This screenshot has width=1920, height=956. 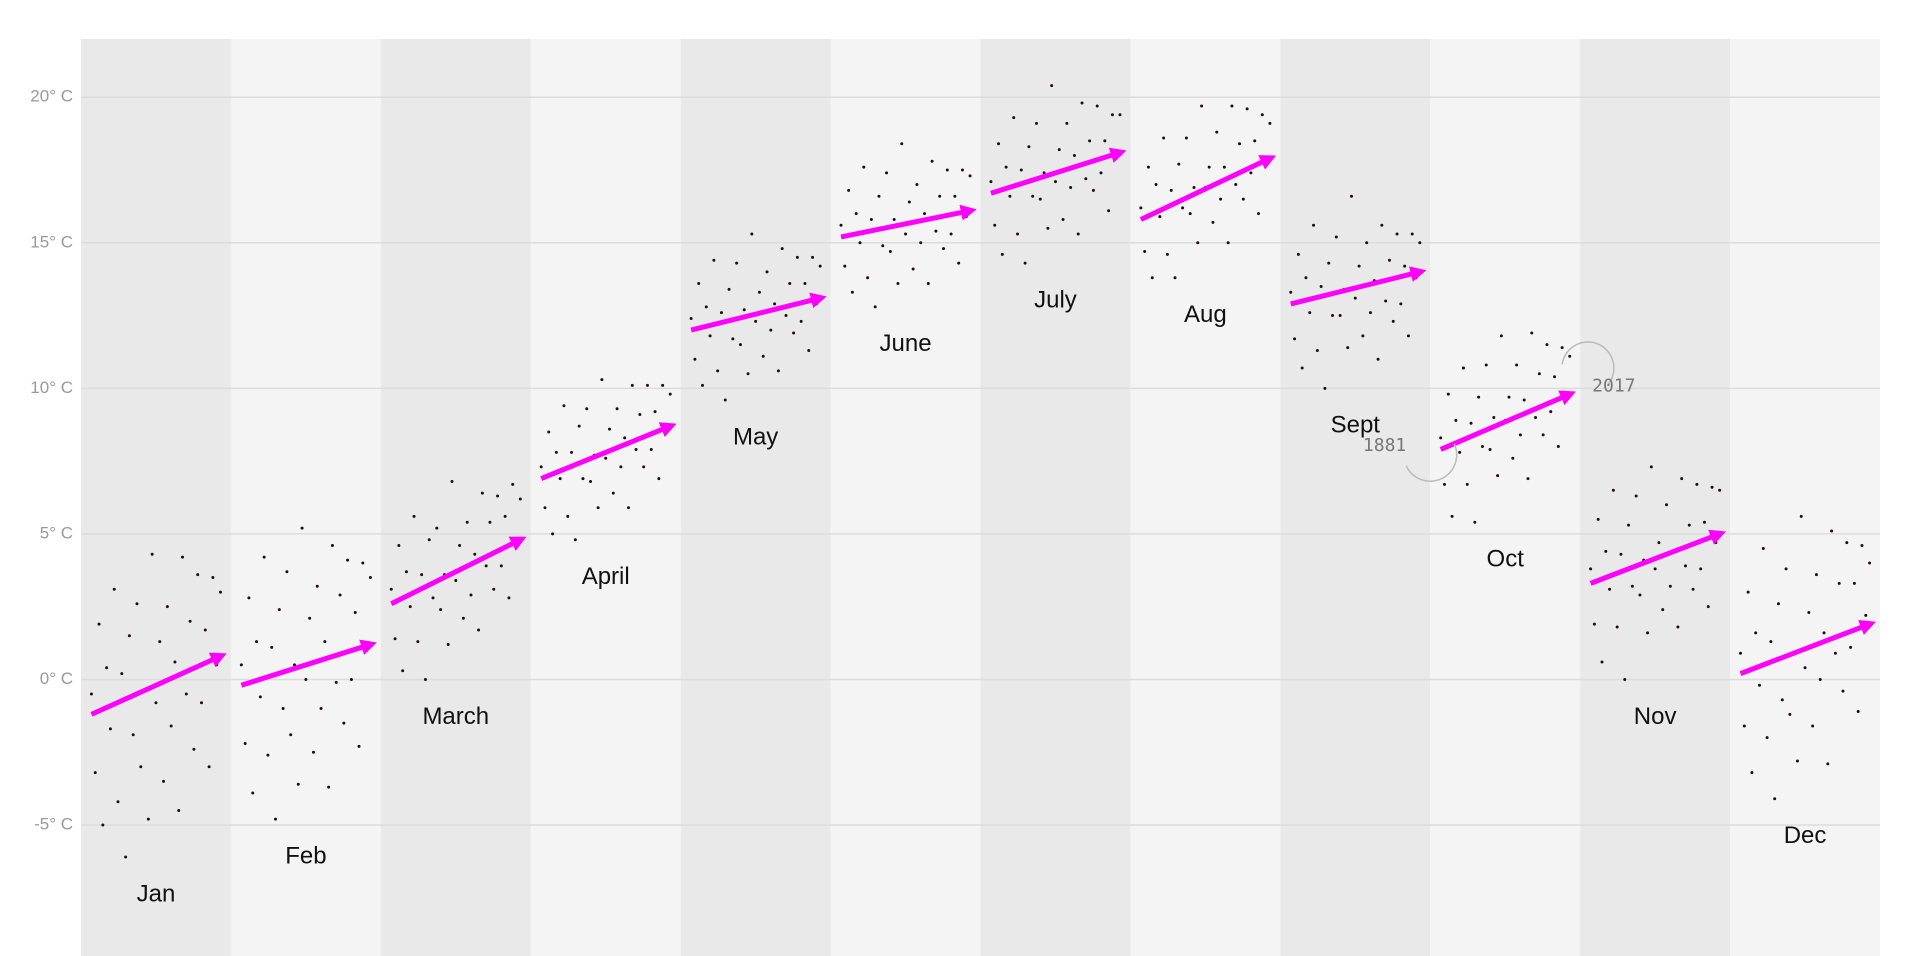 I want to click on month-label: May, so click(x=755, y=436).